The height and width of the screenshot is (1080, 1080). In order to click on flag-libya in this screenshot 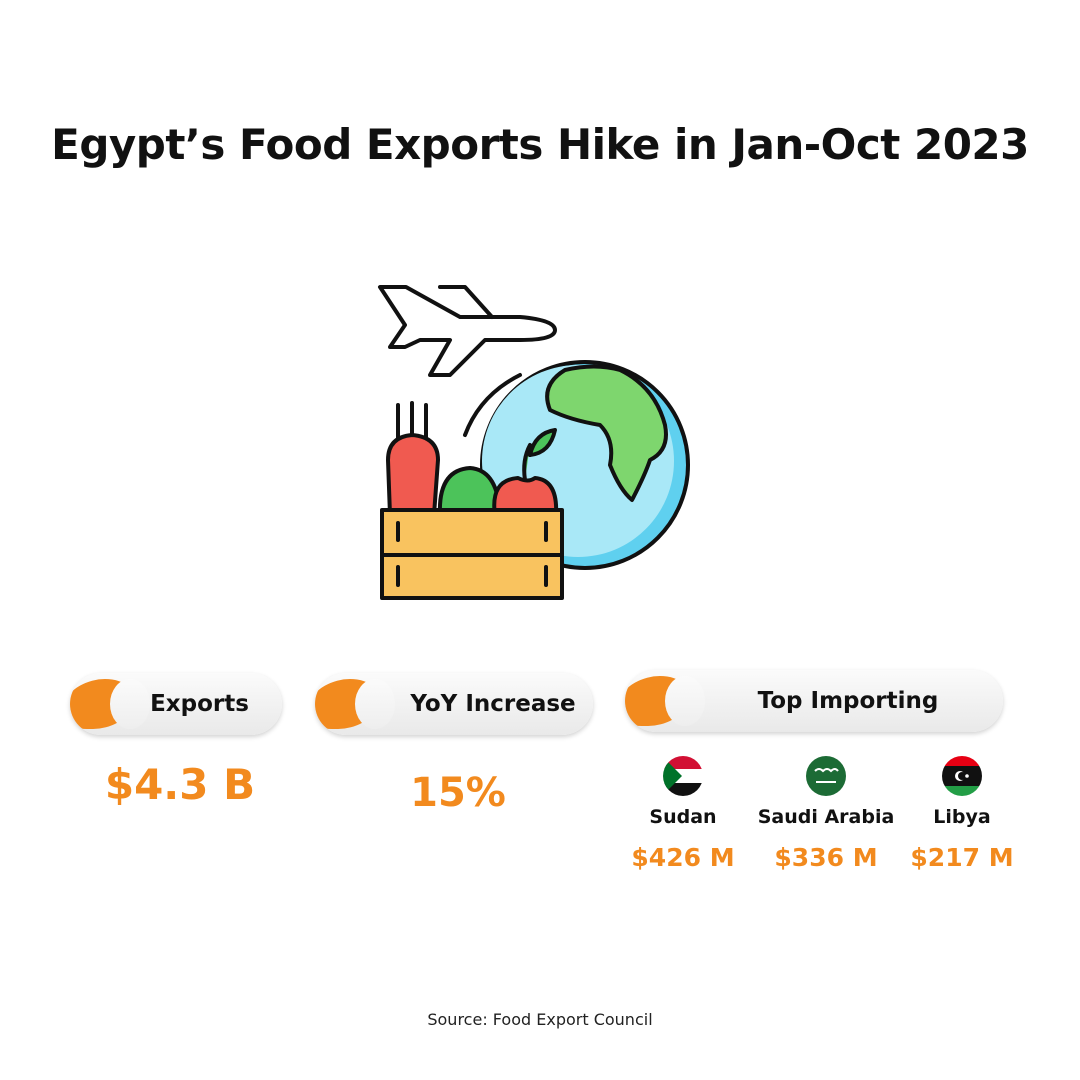, I will do `click(962, 776)`.